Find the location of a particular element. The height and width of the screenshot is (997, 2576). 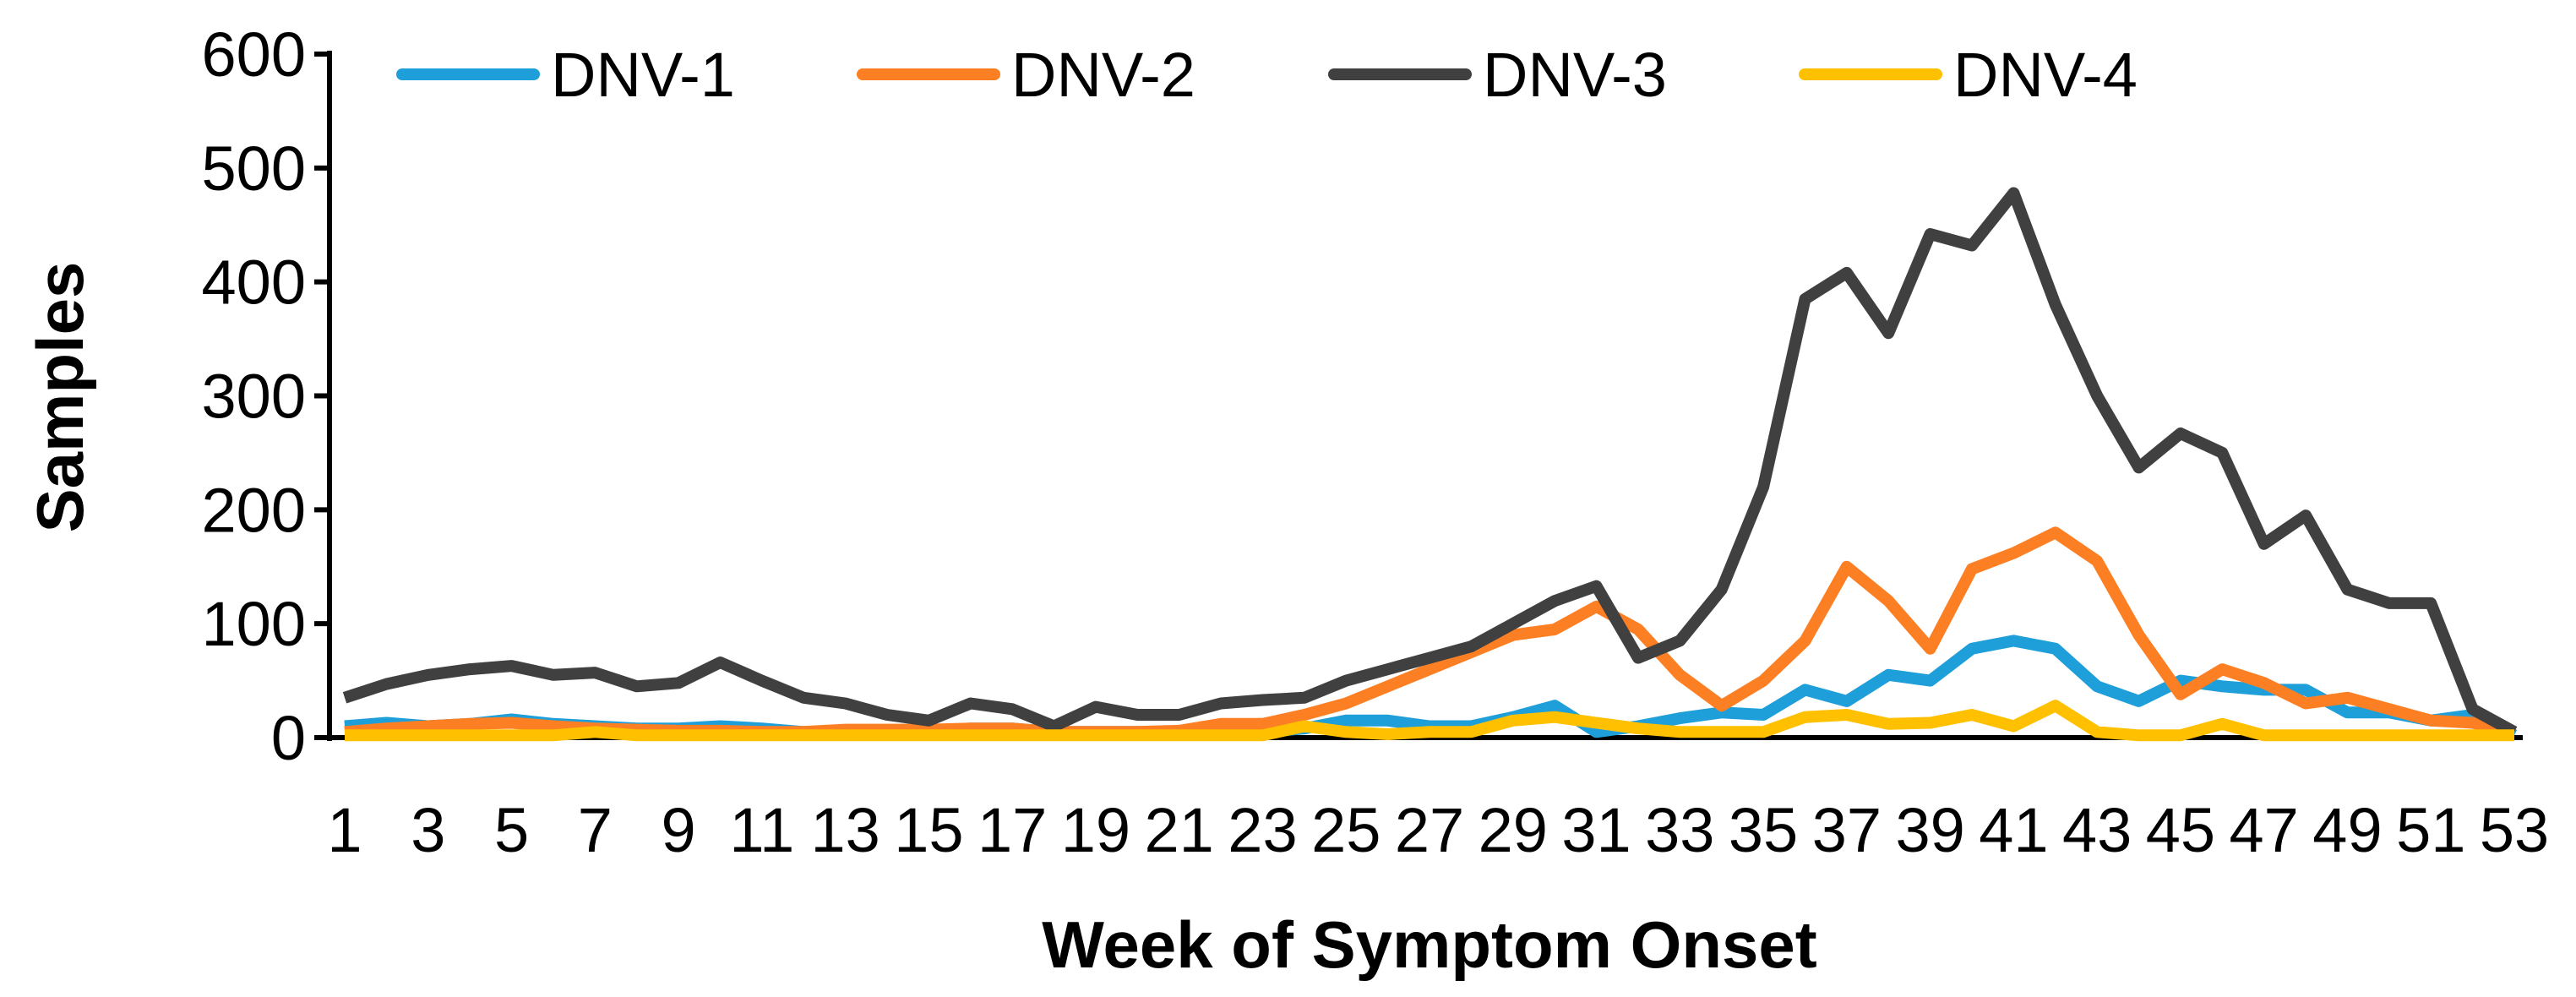

x-tick-label: 3 is located at coordinates (428, 830).